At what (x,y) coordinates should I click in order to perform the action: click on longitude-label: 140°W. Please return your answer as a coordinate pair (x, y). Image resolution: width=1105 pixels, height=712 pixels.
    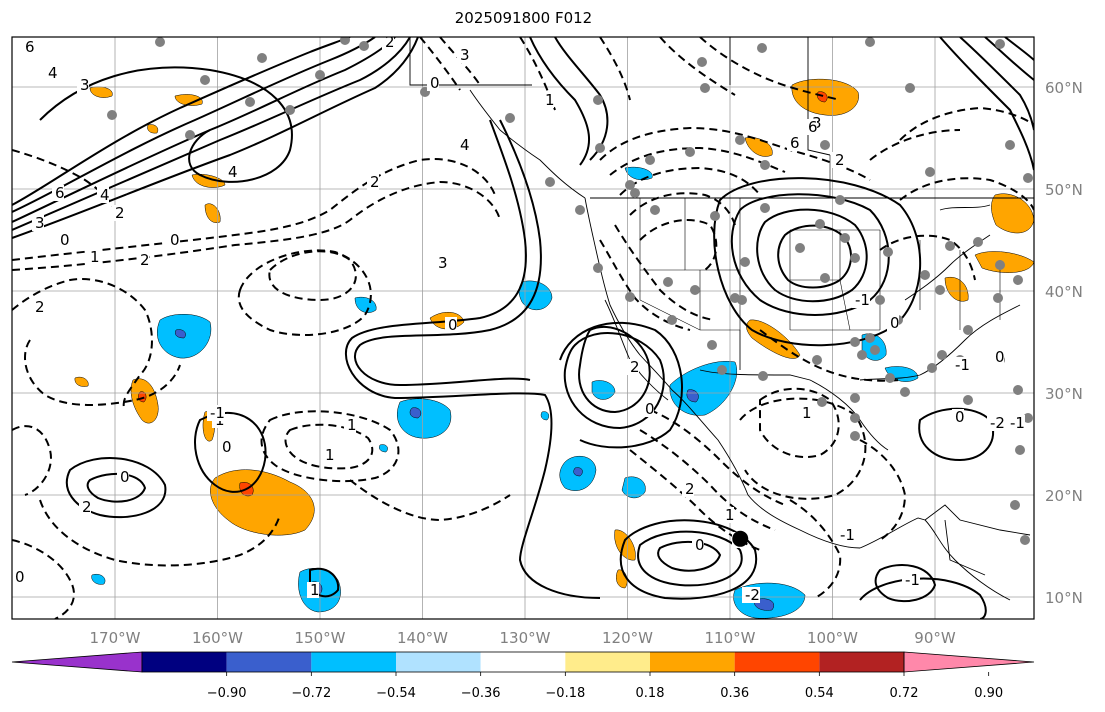
    Looking at the image, I should click on (422, 638).